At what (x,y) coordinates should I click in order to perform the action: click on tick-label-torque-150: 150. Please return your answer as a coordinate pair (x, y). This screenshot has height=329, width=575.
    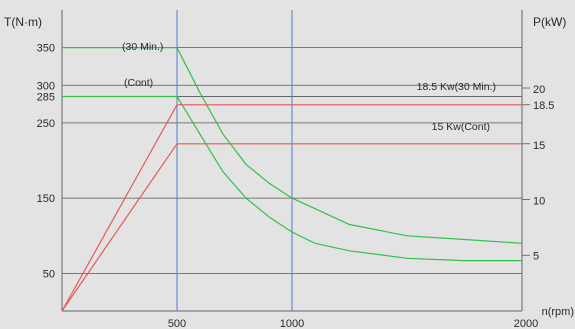
    Looking at the image, I should click on (46, 199).